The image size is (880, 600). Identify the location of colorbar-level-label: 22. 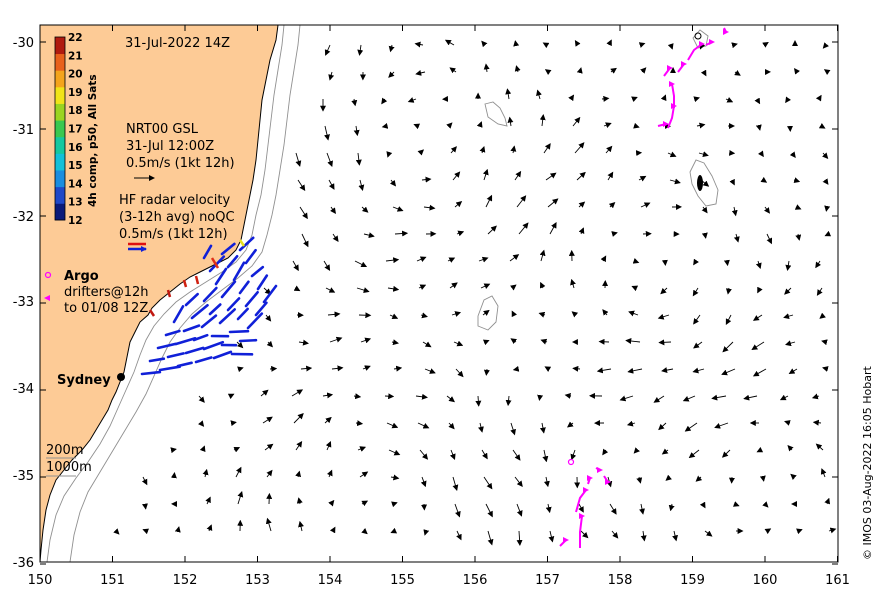
(75, 38).